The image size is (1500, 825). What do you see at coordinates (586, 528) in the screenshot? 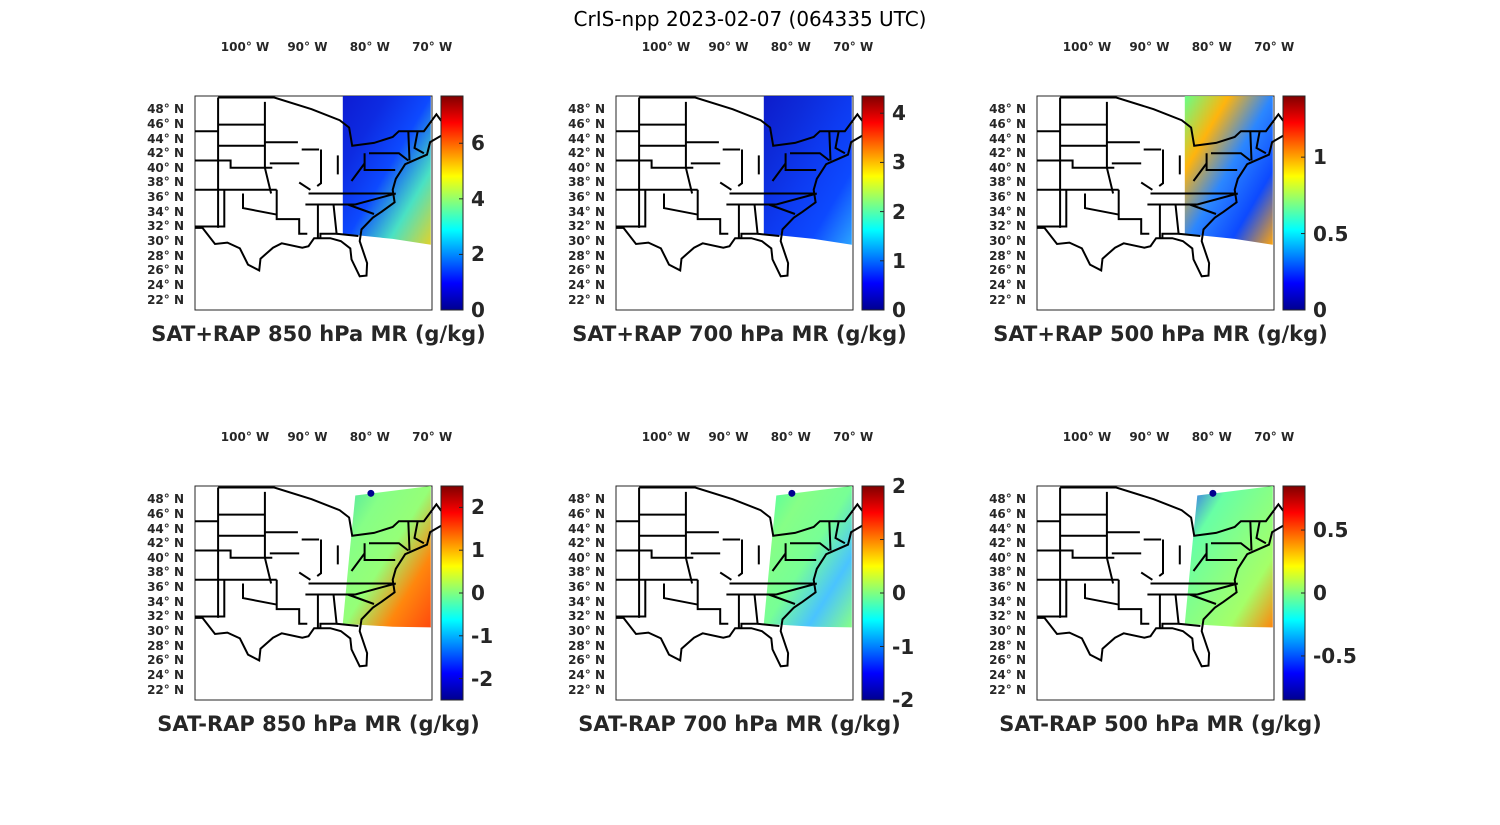
I see `lat-tick-label: 44° N` at bounding box center [586, 528].